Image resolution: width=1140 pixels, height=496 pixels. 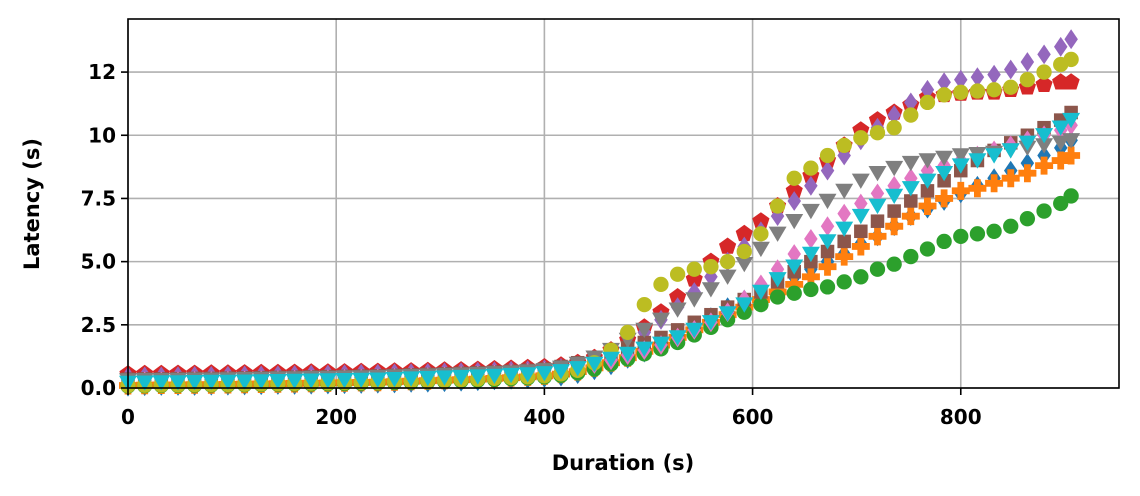 What do you see at coordinates (753, 417) in the screenshot?
I see `x-tick-label: 600` at bounding box center [753, 417].